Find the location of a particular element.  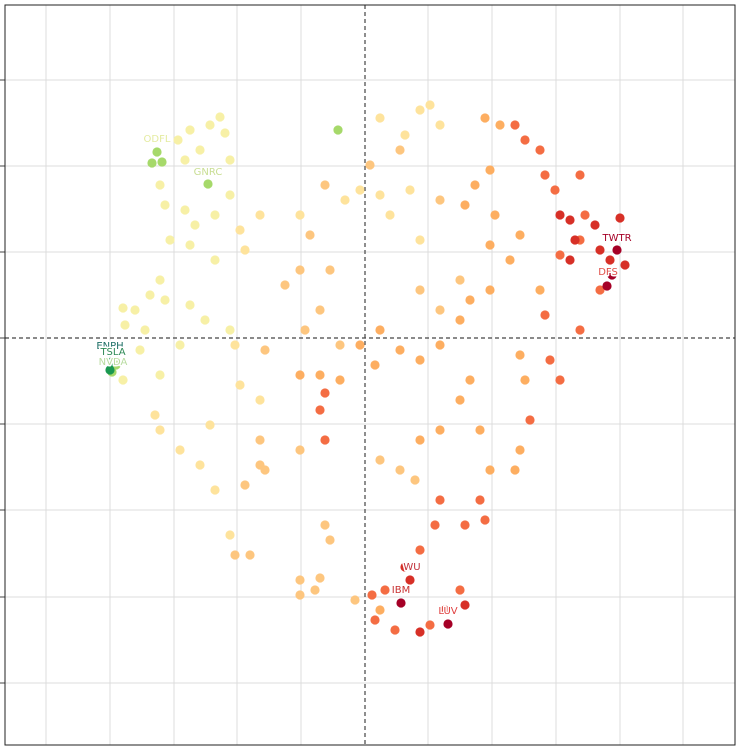

annotation: TWTR is located at coordinates (616, 238).